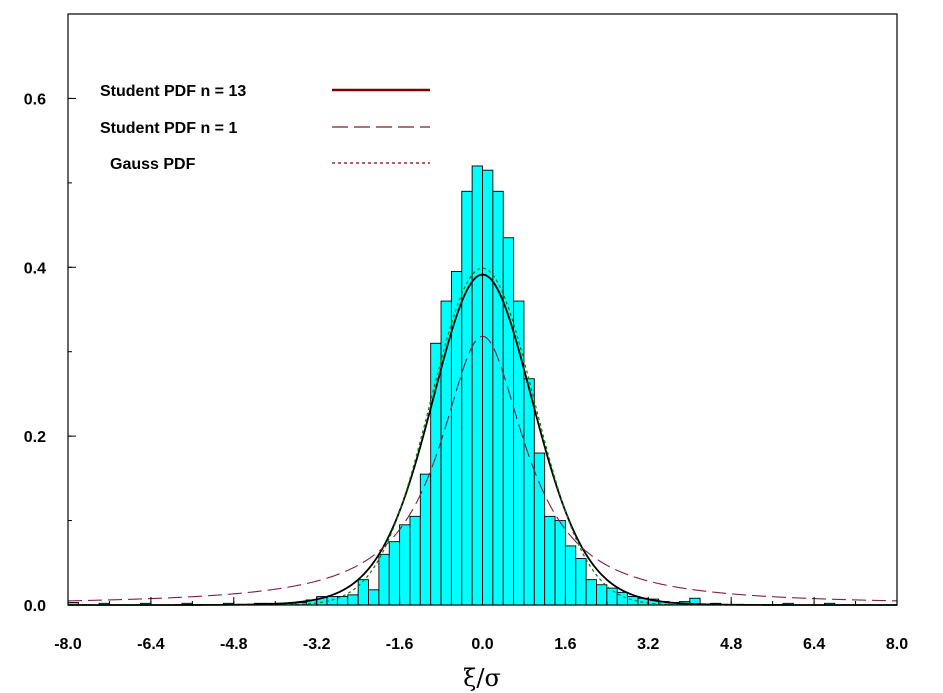 The image size is (943, 693). What do you see at coordinates (482, 644) in the screenshot?
I see `x-tick-label: 0.0` at bounding box center [482, 644].